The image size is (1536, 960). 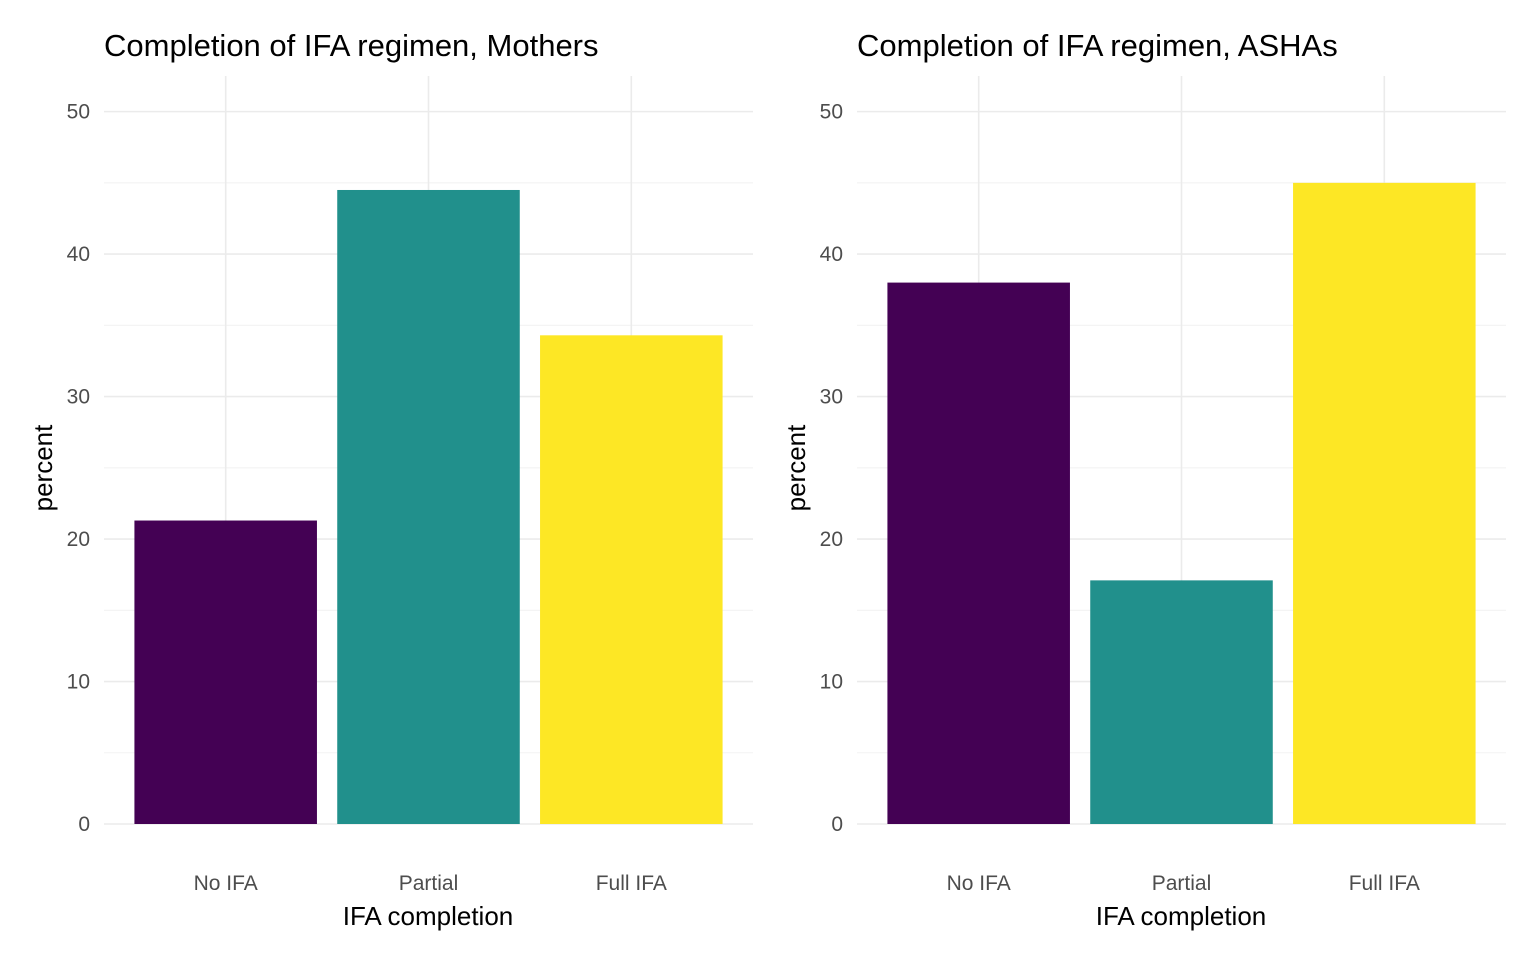 I want to click on chart-title: Completion of IFA regimen, ASHAs, so click(x=1097, y=45).